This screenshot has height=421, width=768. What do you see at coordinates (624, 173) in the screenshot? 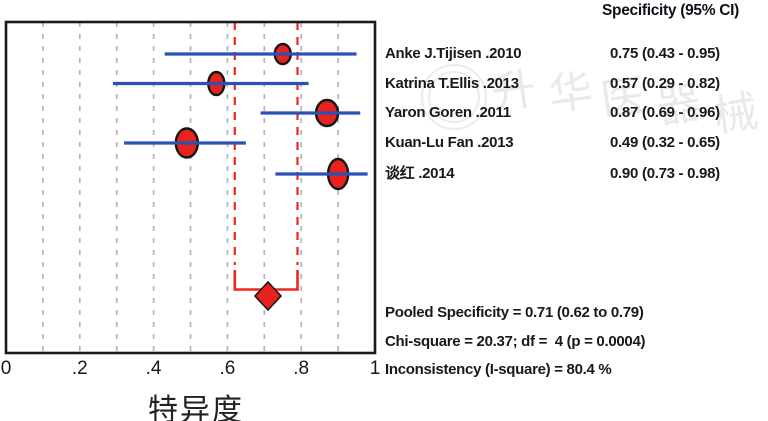
I see `study-value: 0.90` at bounding box center [624, 173].